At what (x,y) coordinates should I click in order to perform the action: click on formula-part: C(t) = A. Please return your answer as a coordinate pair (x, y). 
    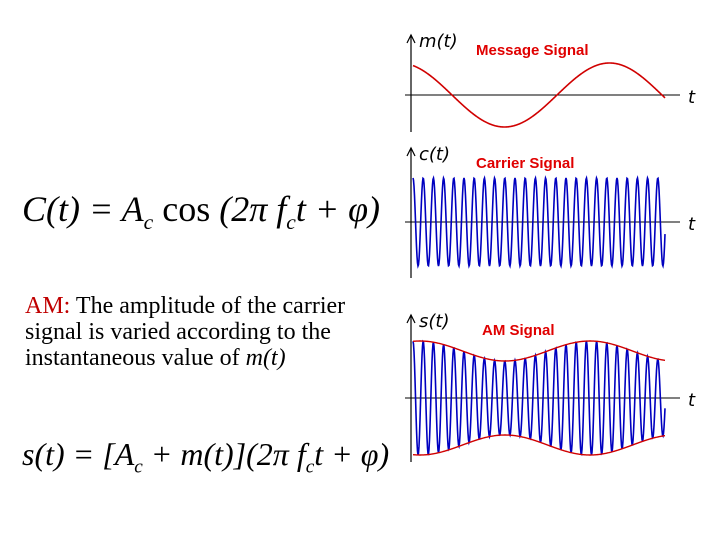
    Looking at the image, I should click on (83, 209).